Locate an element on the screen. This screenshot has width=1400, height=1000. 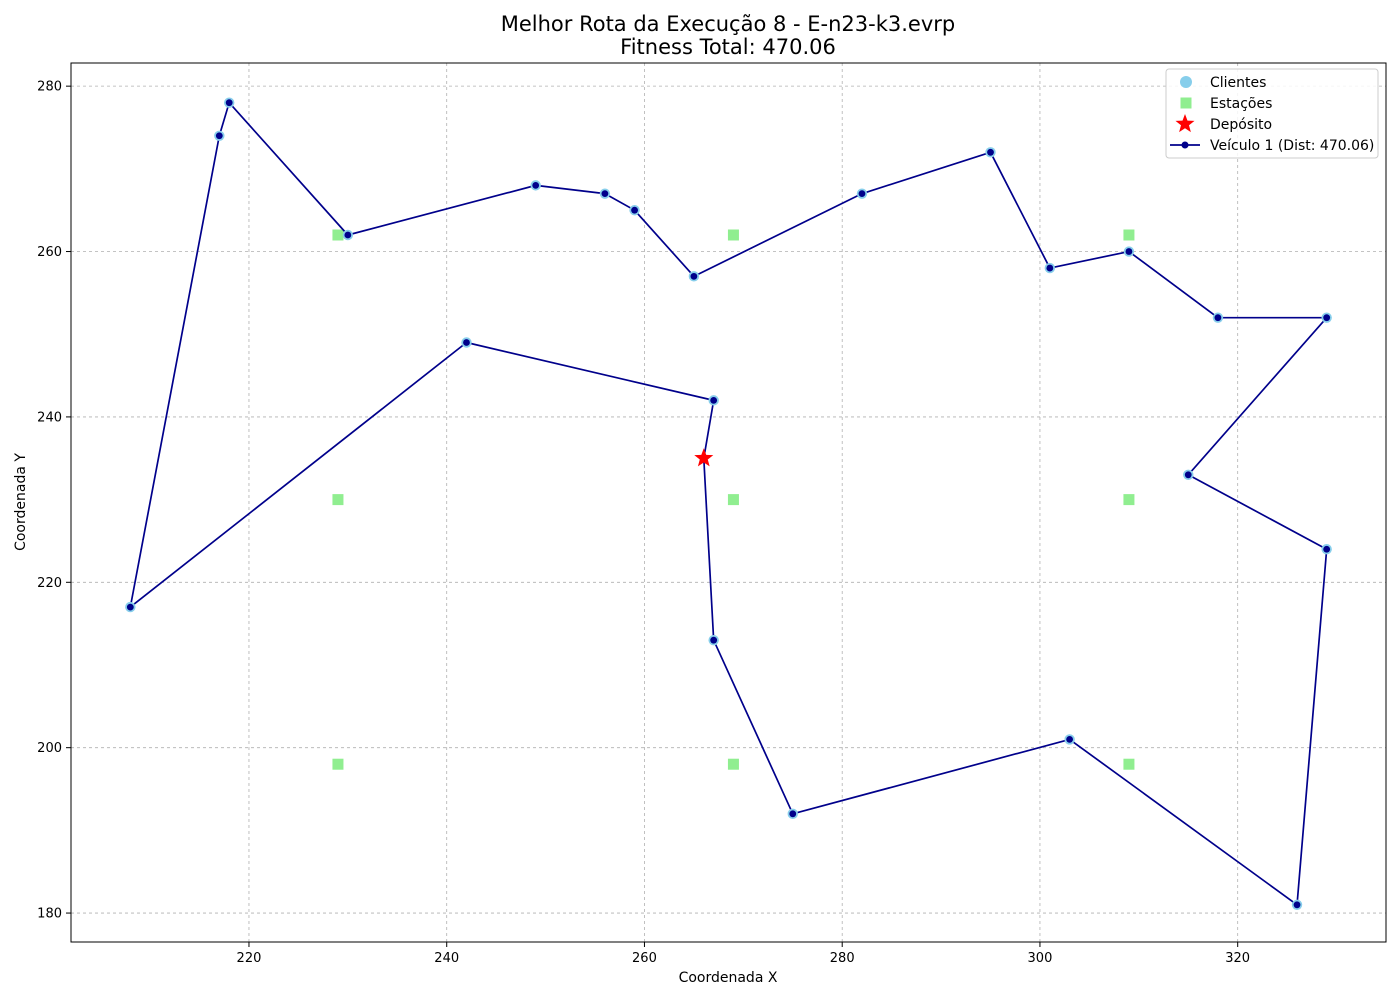
y-axis-label: Coordenada Y is located at coordinates (21, 502).